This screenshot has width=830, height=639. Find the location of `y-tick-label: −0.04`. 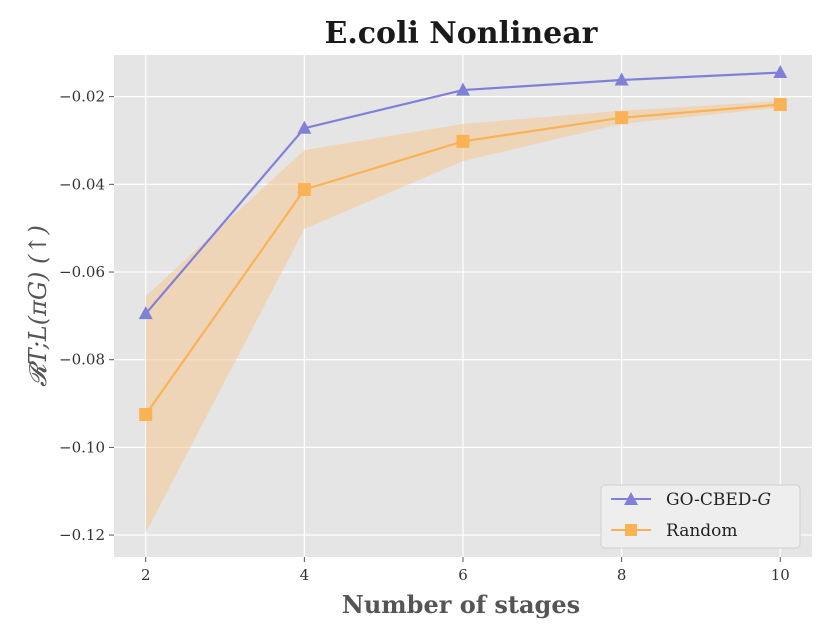

y-tick-label: −0.04 is located at coordinates (82, 184).